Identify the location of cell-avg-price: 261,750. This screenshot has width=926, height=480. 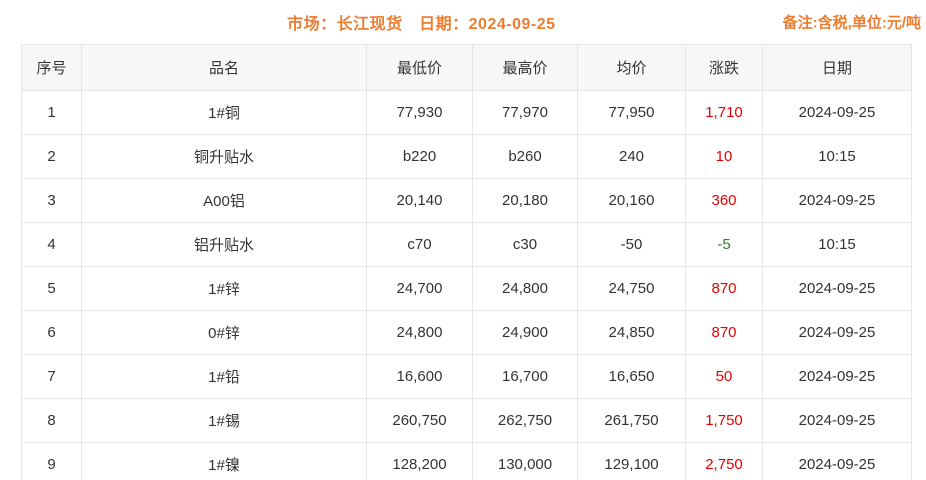
(631, 420).